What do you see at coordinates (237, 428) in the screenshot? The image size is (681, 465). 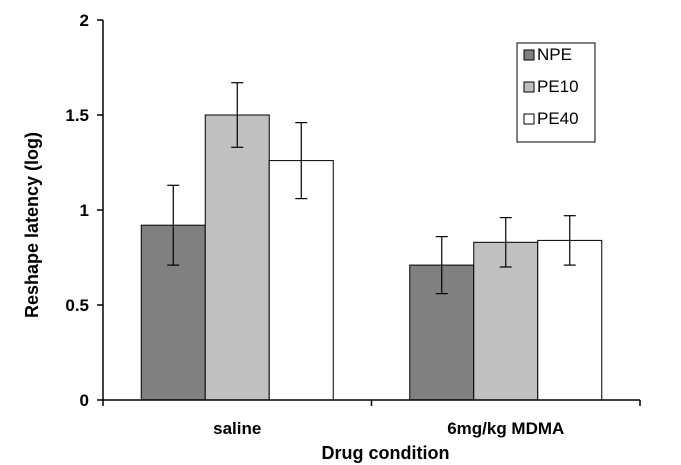 I see `x-category-label: saline` at bounding box center [237, 428].